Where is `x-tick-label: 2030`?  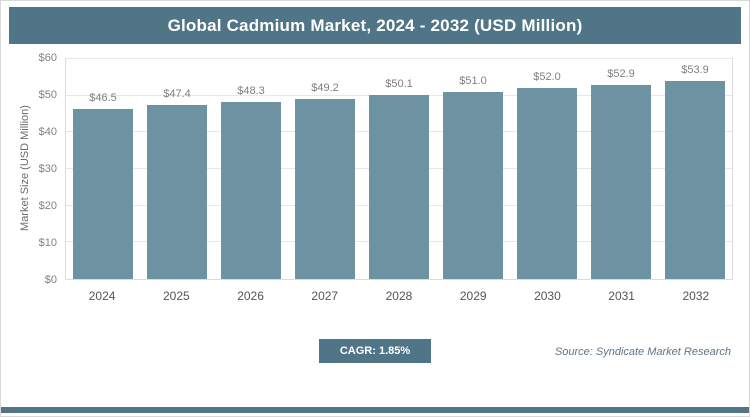
x-tick-label: 2030 is located at coordinates (547, 296).